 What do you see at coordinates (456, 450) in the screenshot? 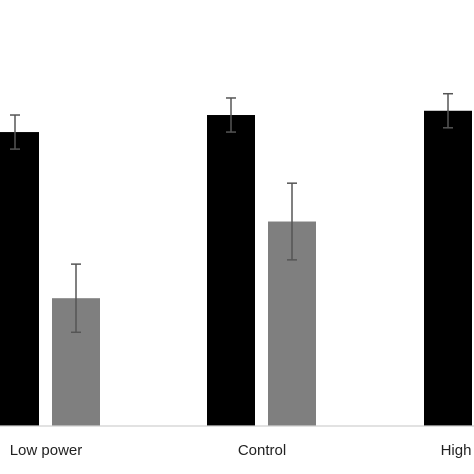
I see `x-tick-label: High` at bounding box center [456, 450].